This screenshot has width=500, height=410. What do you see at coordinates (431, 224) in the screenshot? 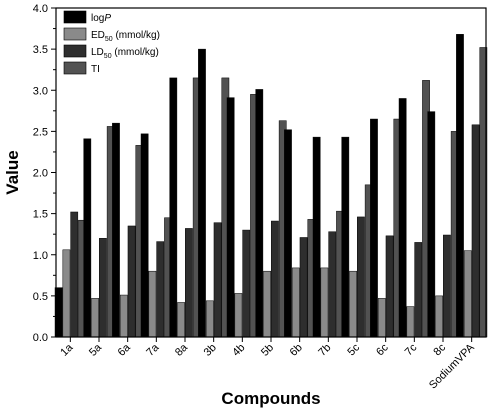
I see `bar-log-8c` at bounding box center [431, 224].